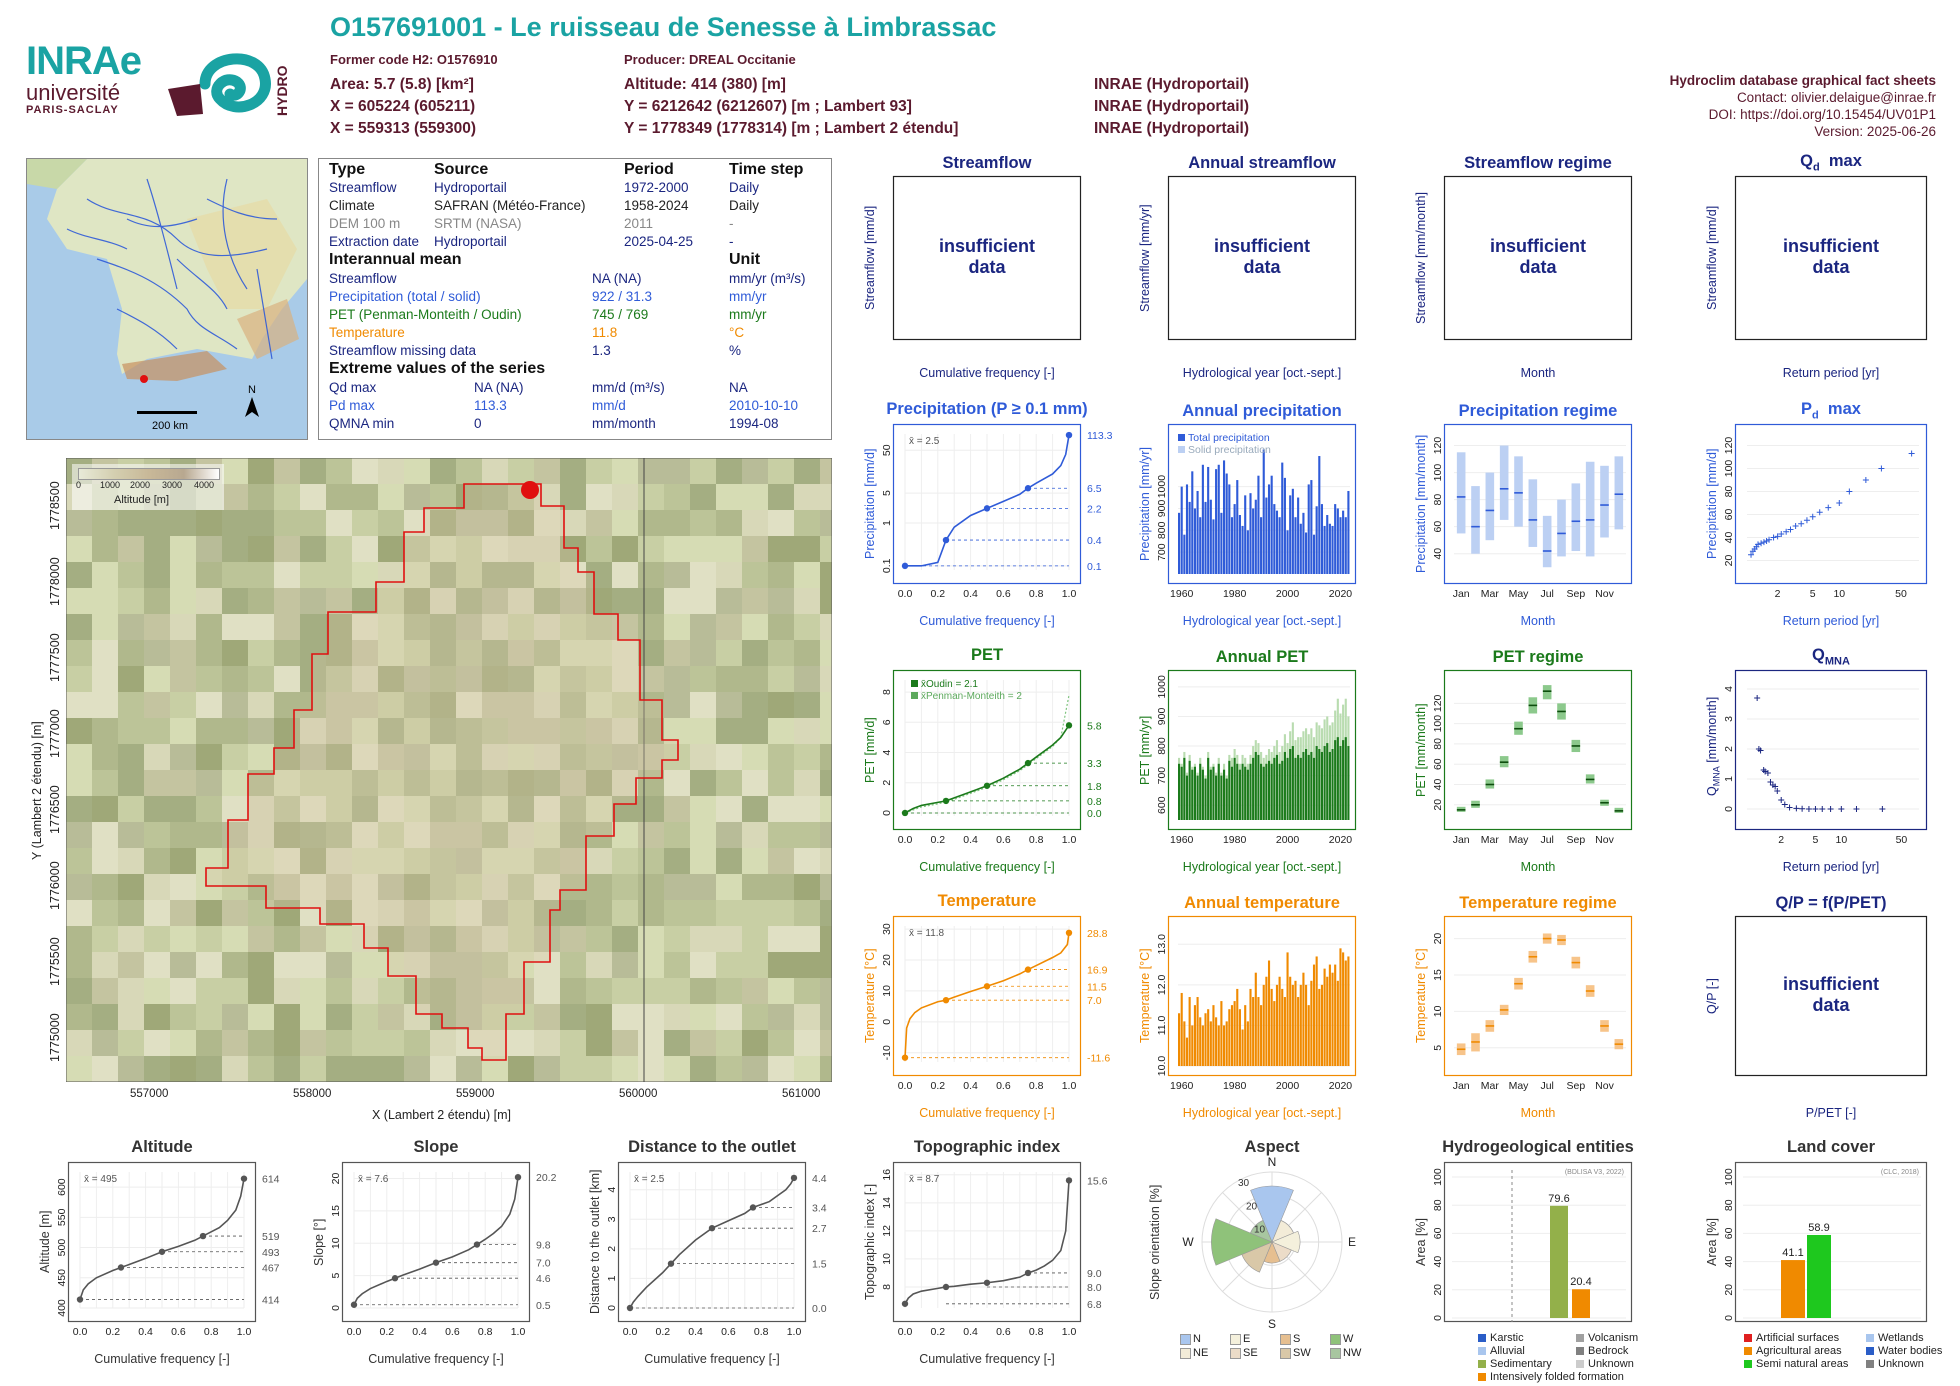 The height and width of the screenshot is (1386, 1960). Describe the element at coordinates (1729, 1262) in the screenshot. I see `land_cover-y-tick: 40` at that location.